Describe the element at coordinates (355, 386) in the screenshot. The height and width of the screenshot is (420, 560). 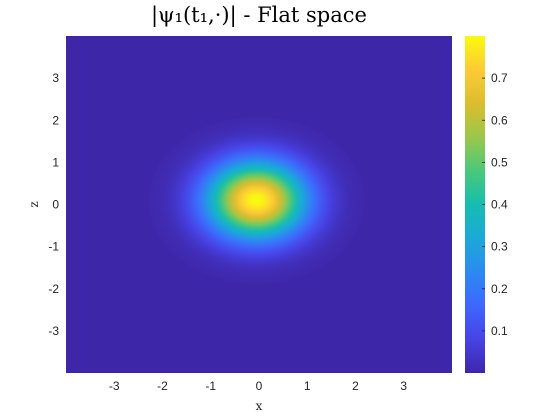
I see `x-tick-label: 2` at that location.